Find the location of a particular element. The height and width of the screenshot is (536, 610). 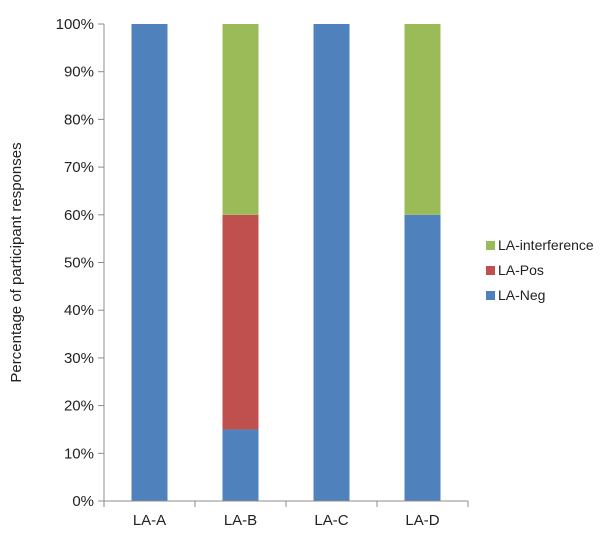

bar-segment-la-interference-la-b is located at coordinates (240, 119).